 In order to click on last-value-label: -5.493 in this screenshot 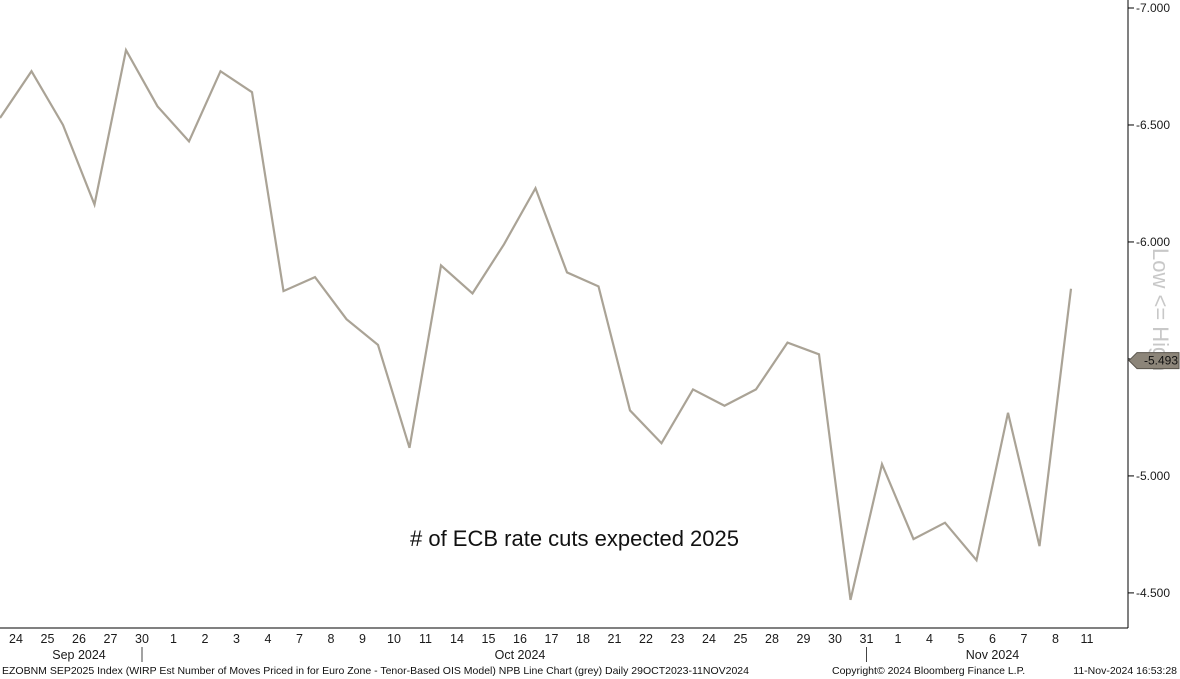, I will do `click(1161, 361)`.